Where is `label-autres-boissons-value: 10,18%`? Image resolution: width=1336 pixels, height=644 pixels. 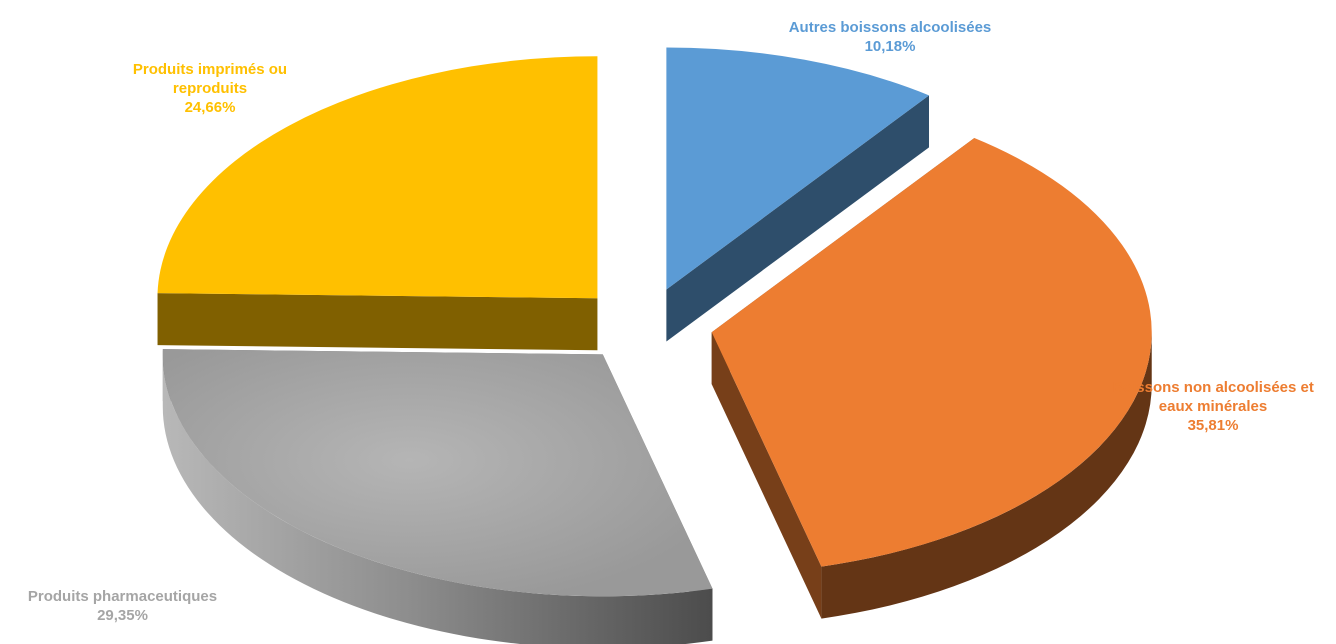 label-autres-boissons-value: 10,18% is located at coordinates (890, 46).